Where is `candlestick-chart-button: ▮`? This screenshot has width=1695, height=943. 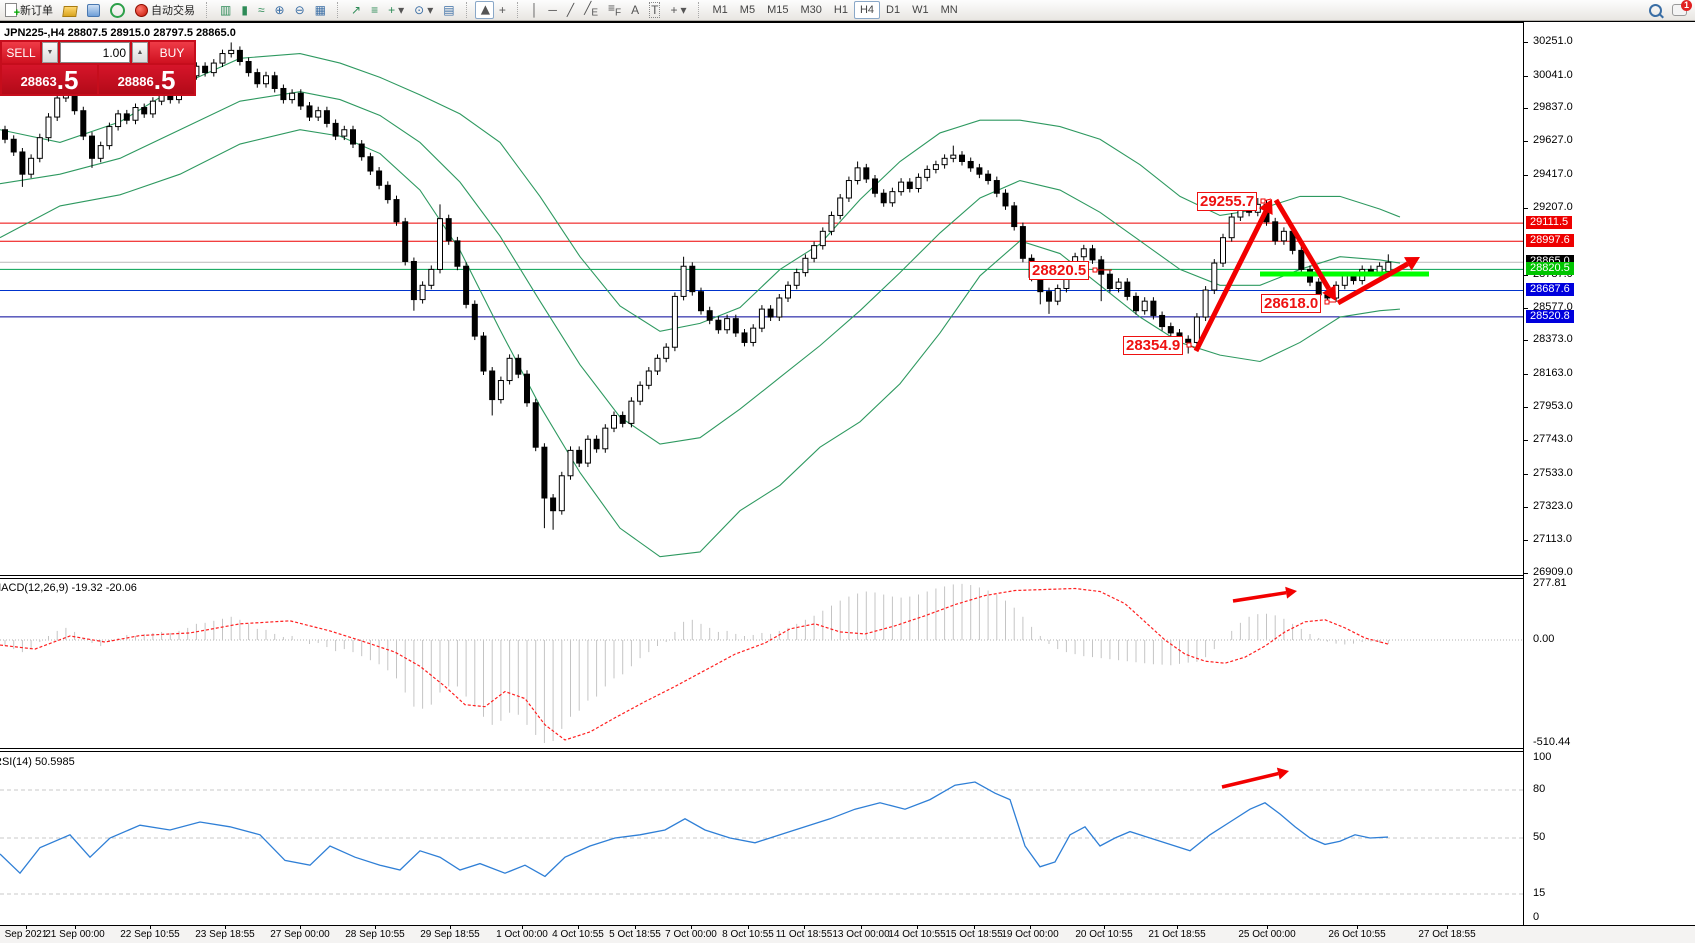
candlestick-chart-button: ▮ is located at coordinates (244, 10).